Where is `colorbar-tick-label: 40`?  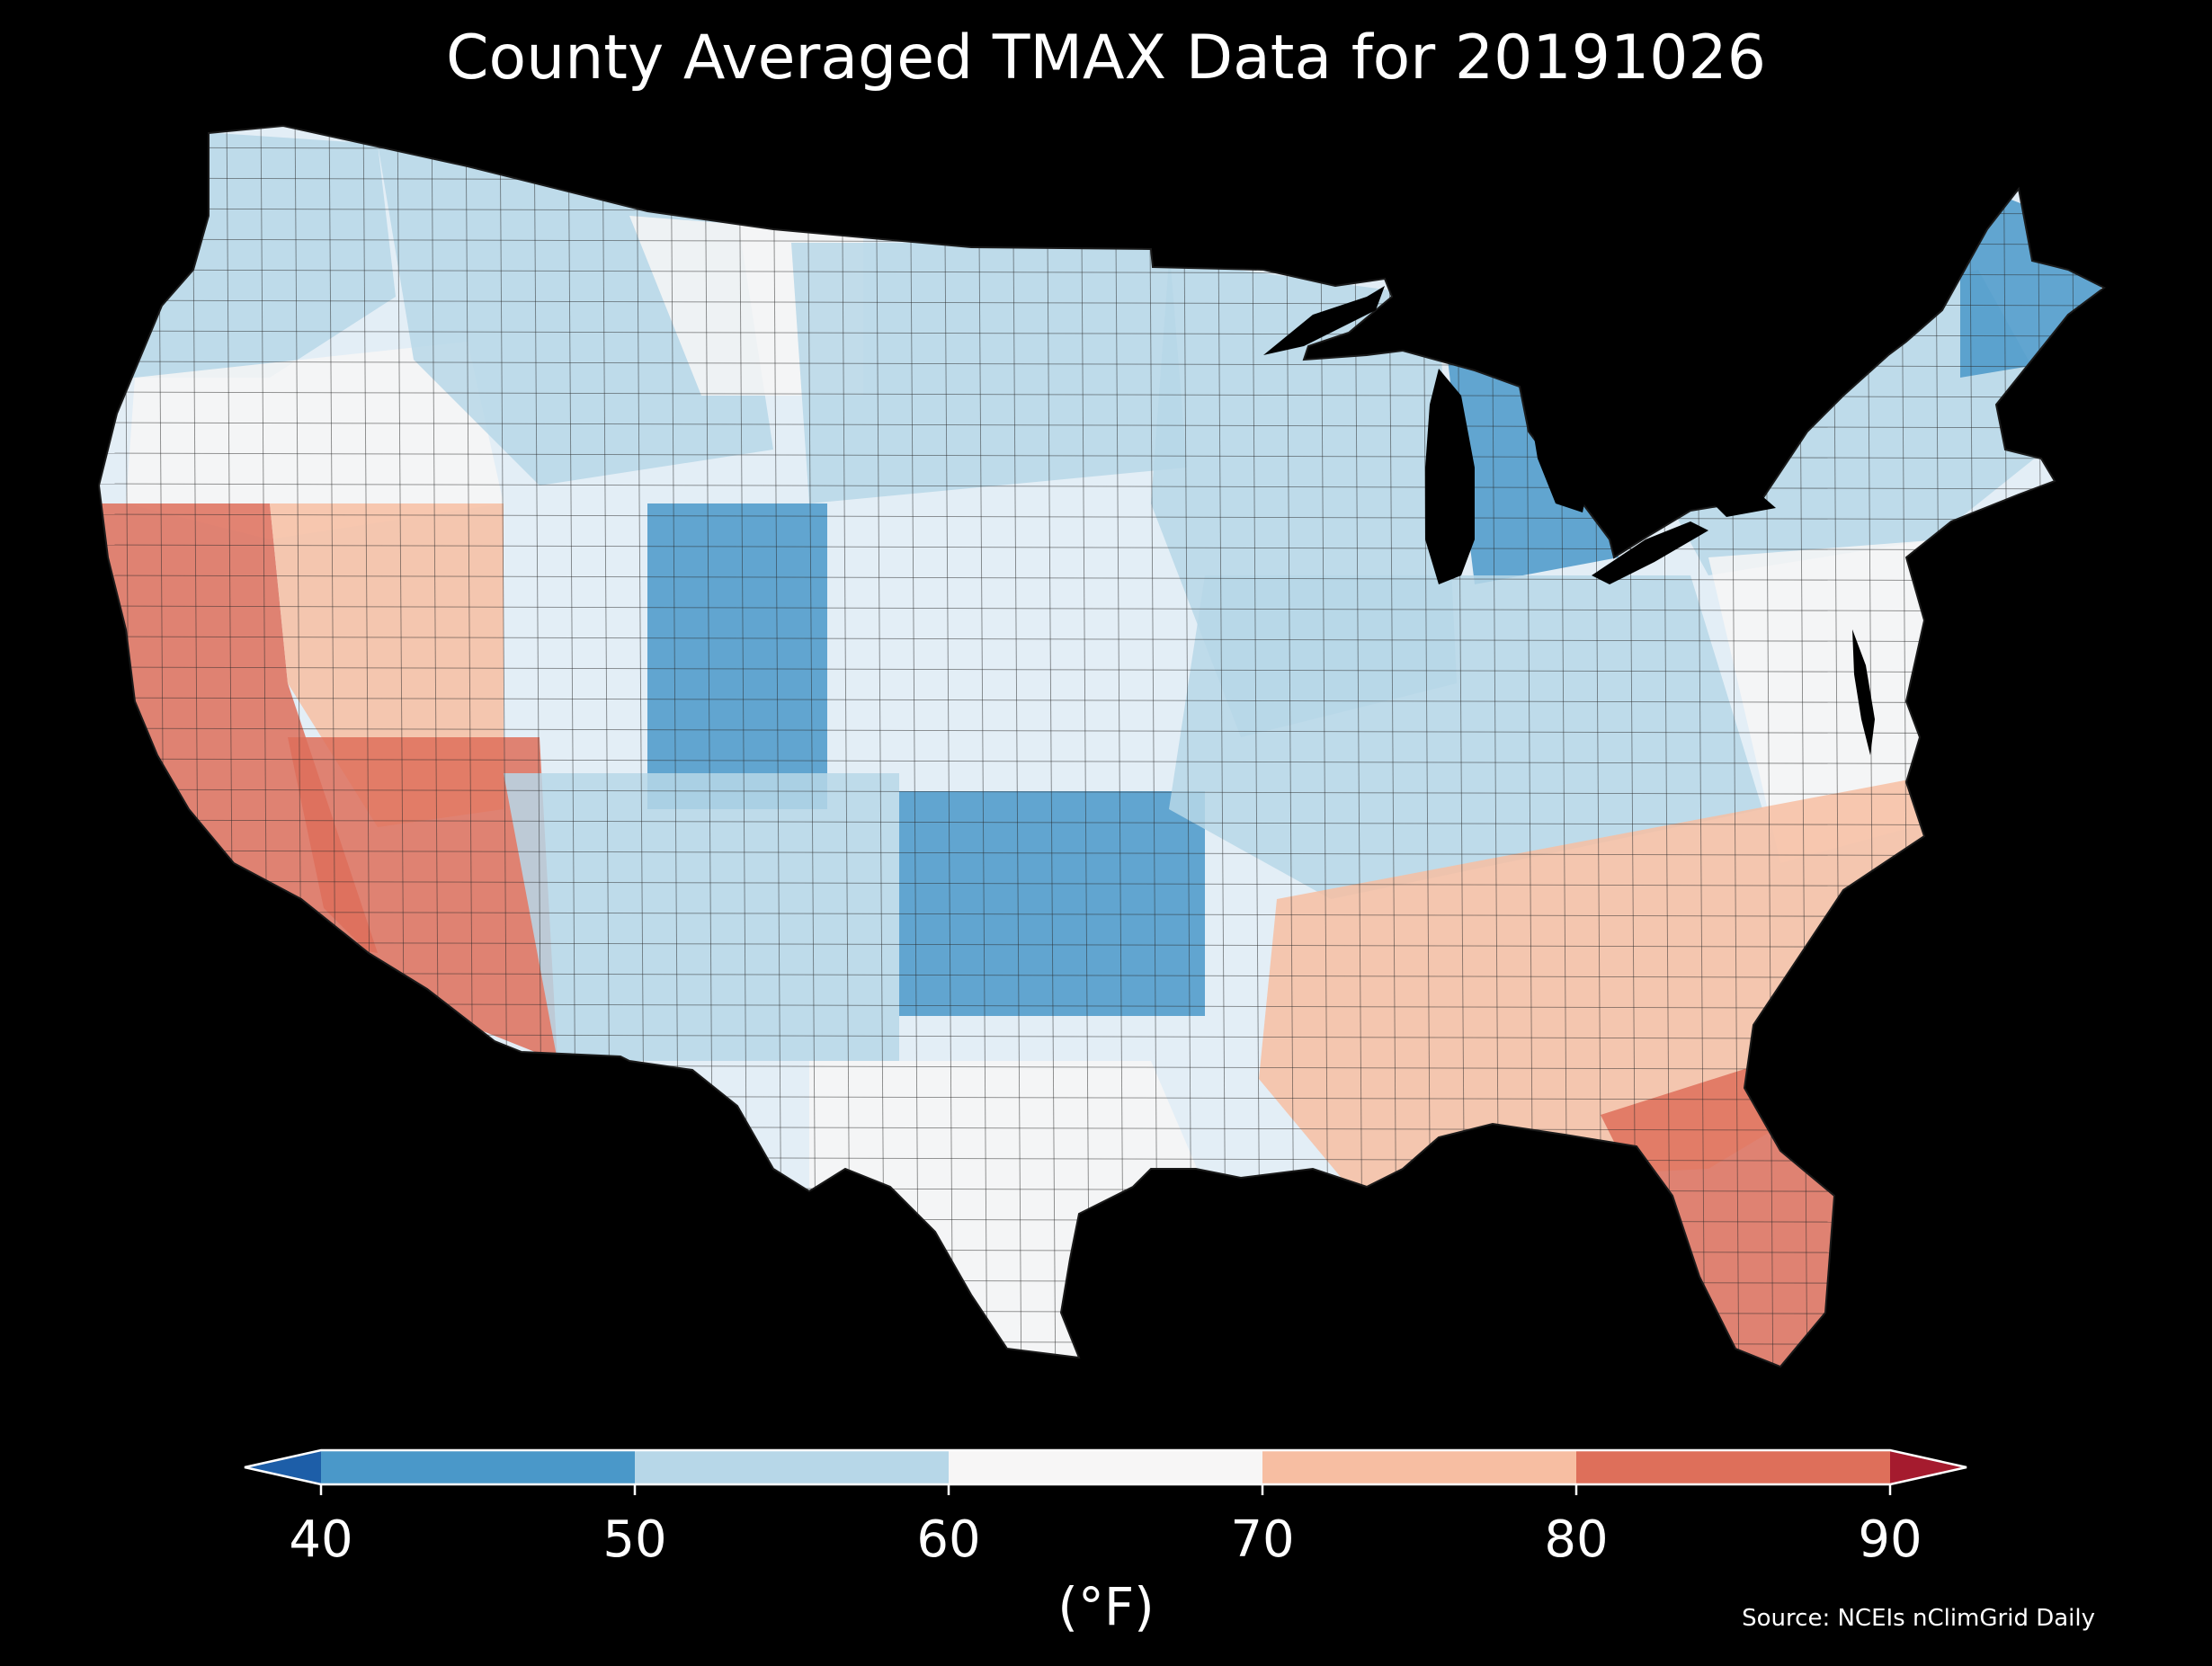 colorbar-tick-label: 40 is located at coordinates (321, 1540).